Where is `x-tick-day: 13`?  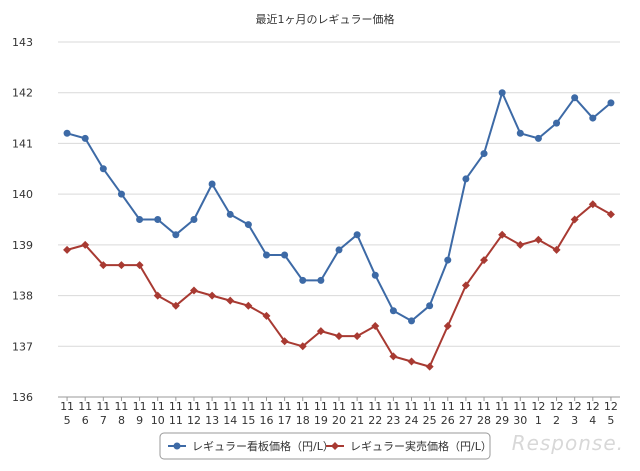
x-tick-day: 13 is located at coordinates (212, 420).